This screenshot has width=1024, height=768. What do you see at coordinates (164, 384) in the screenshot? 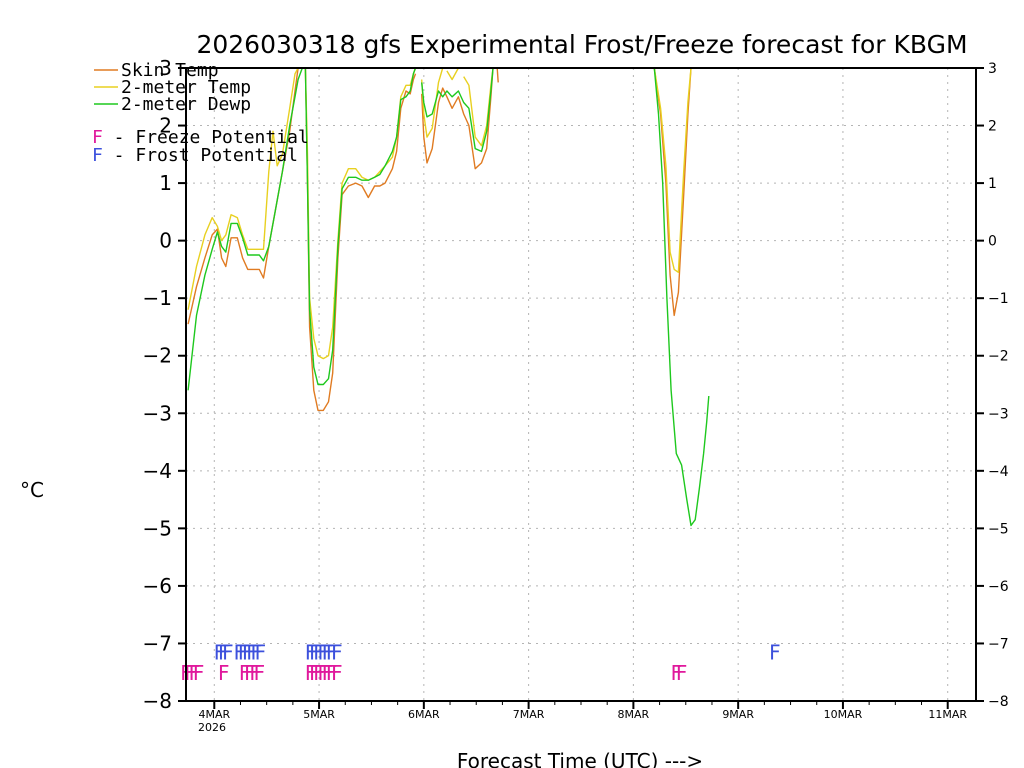
I see `y-axis-left: 3 2 1 0 −1 −2 −3 −4 −5 −6 −7 −8` at bounding box center [164, 384].